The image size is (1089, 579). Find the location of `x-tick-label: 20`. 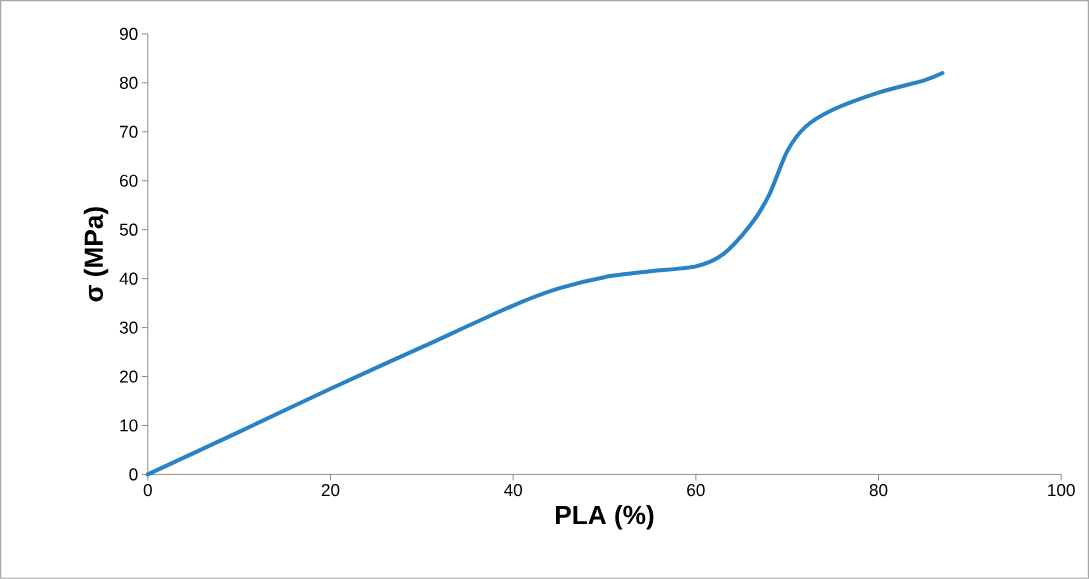

x-tick-label: 20 is located at coordinates (330, 490).